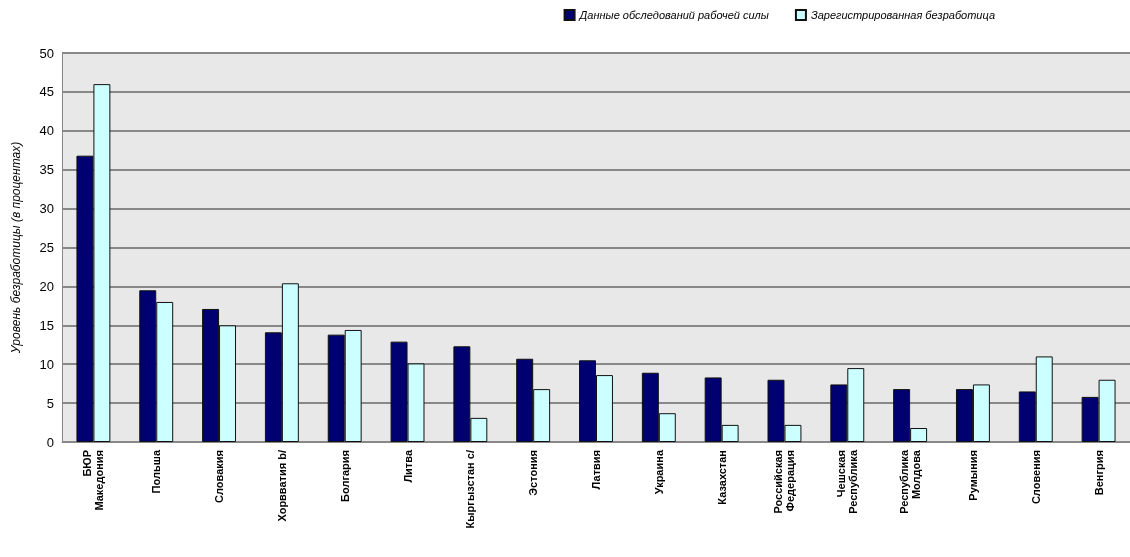  What do you see at coordinates (50, 442) in the screenshot?
I see `y-tick-label: 0` at bounding box center [50, 442].